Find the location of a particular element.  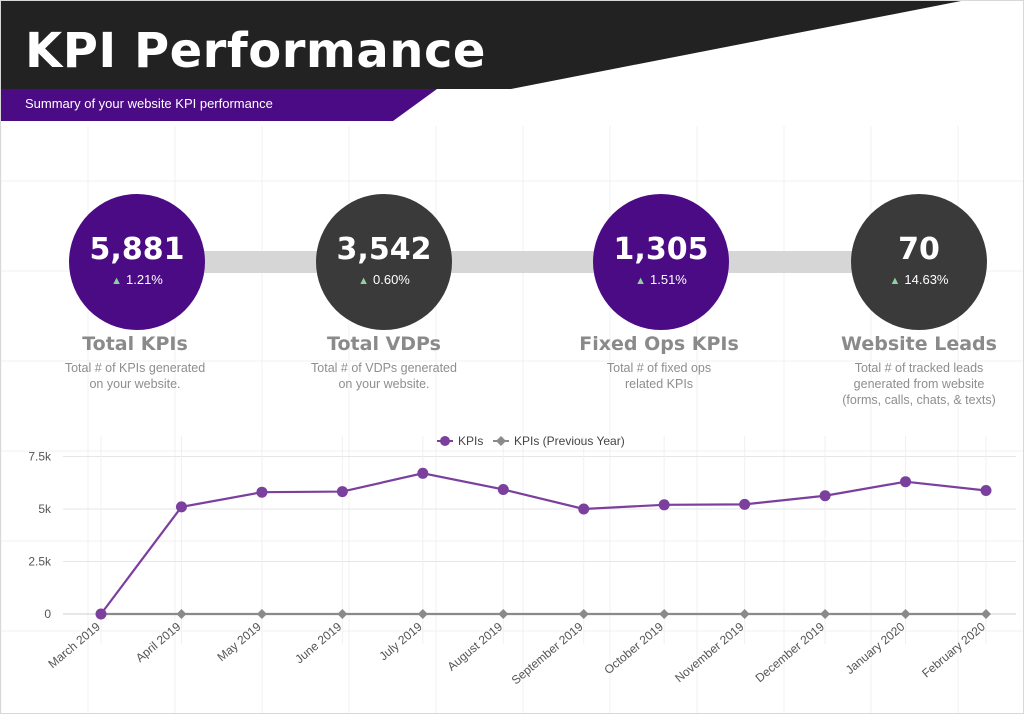

x-tick-label: August 2019 is located at coordinates (475, 646).